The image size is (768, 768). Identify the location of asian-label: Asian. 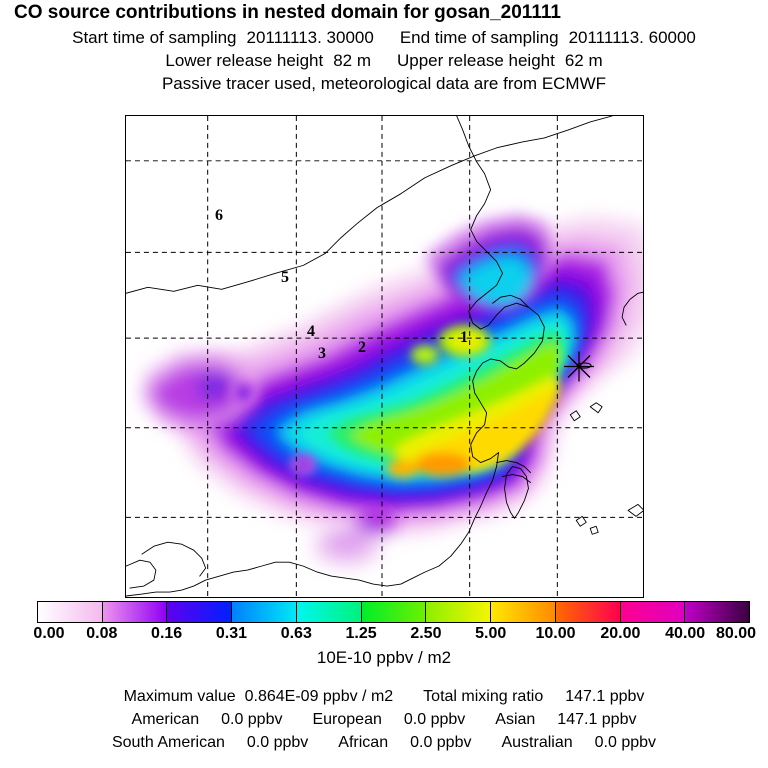
(515, 719).